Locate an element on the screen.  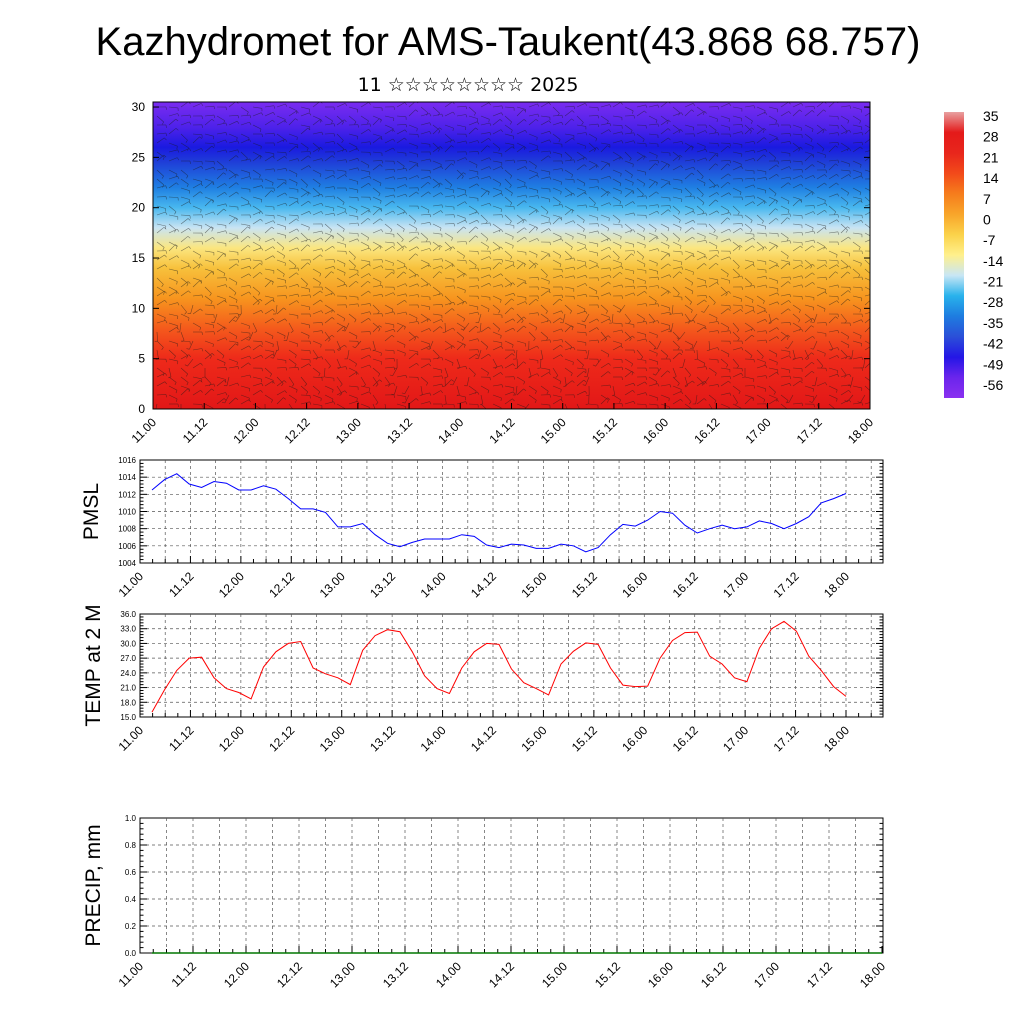
y-tick-label: 0.0 is located at coordinates (131, 953).